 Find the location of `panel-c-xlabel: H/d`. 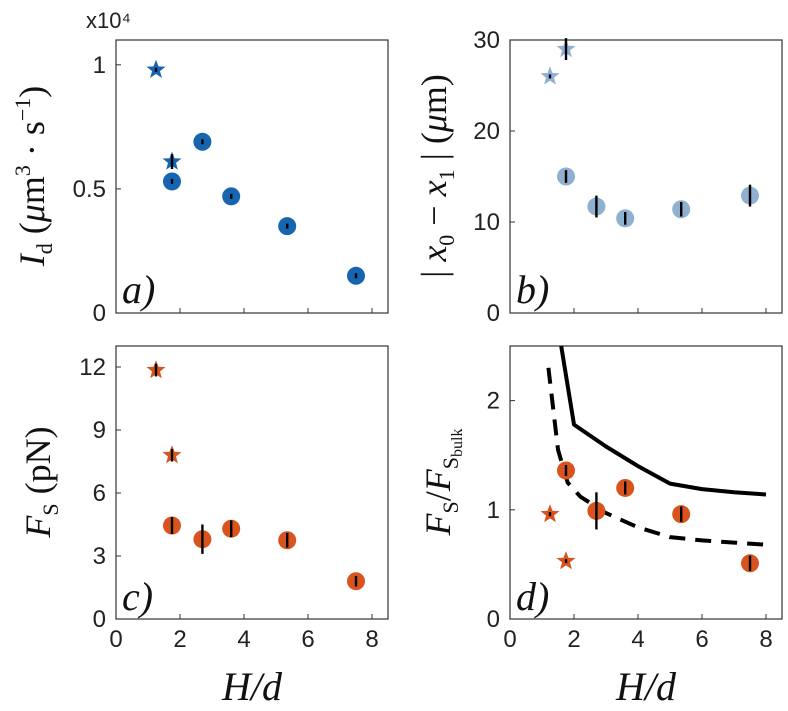

panel-c-xlabel: H/d is located at coordinates (252, 686).